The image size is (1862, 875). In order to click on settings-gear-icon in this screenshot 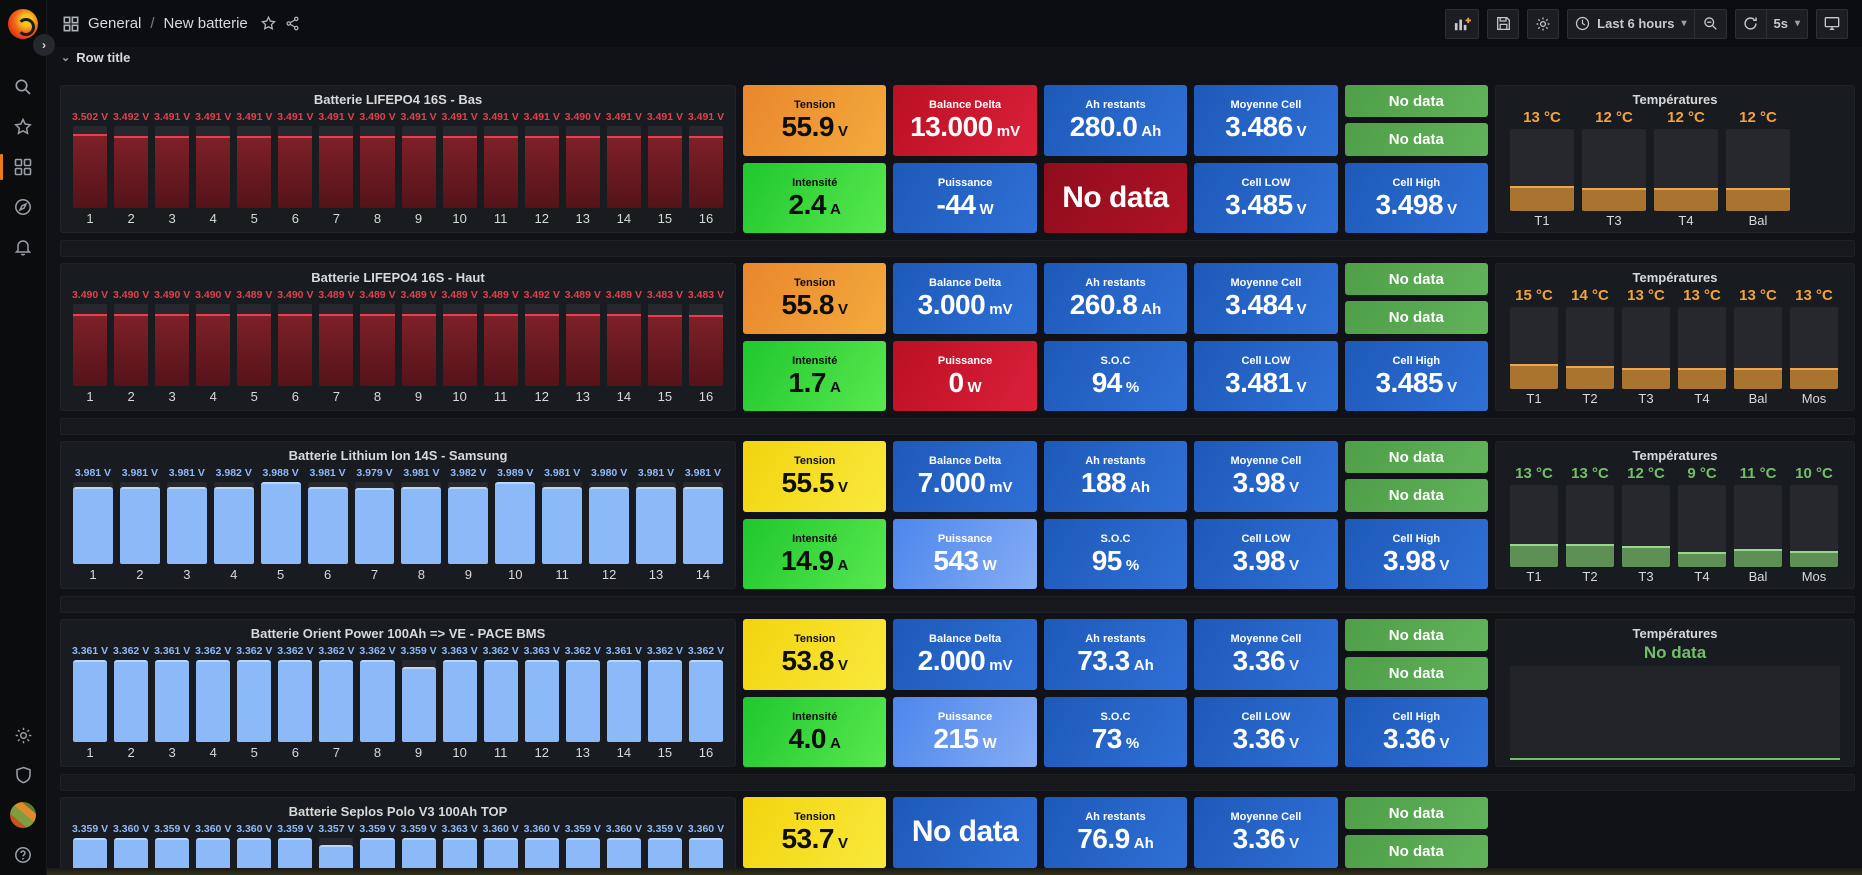, I will do `click(23, 735)`.